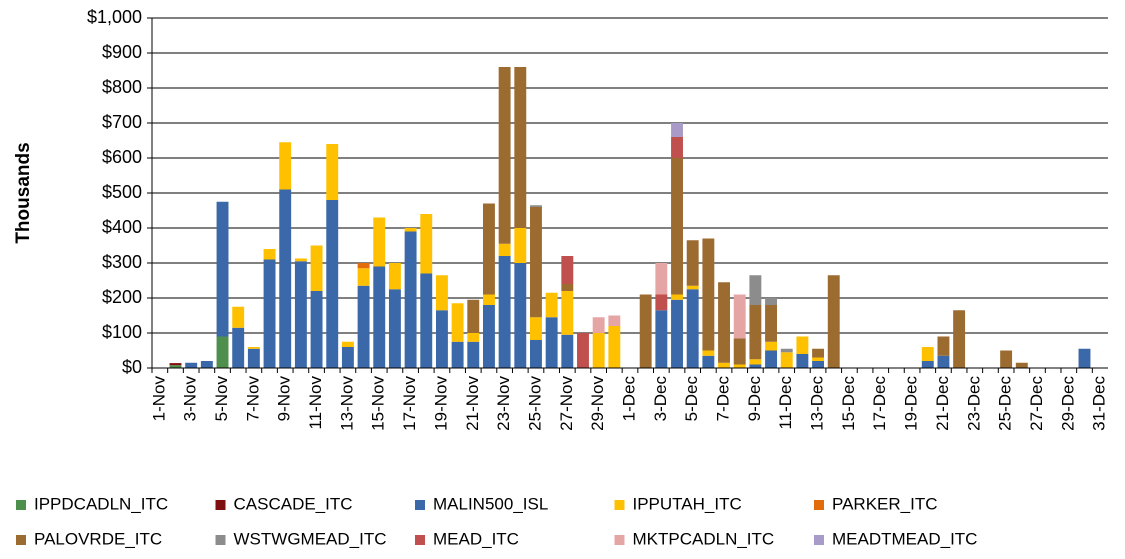 Image resolution: width=1125 pixels, height=559 pixels. I want to click on x-tick-label: 25-Nov, so click(534, 403).